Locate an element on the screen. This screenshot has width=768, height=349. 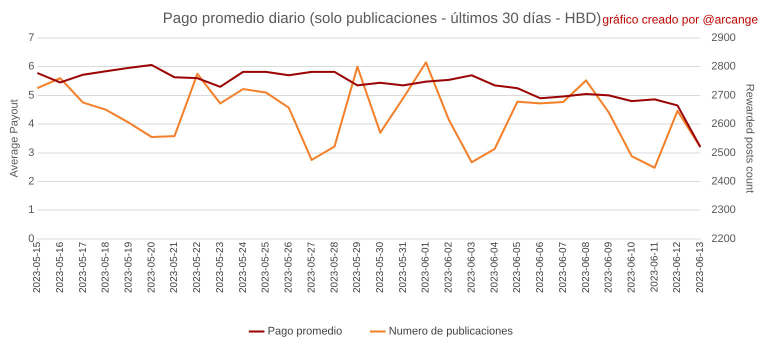
chart-title: Pago promedio diario (solo publicaciones - últimos 30 días - HBD) is located at coordinates (382, 19).